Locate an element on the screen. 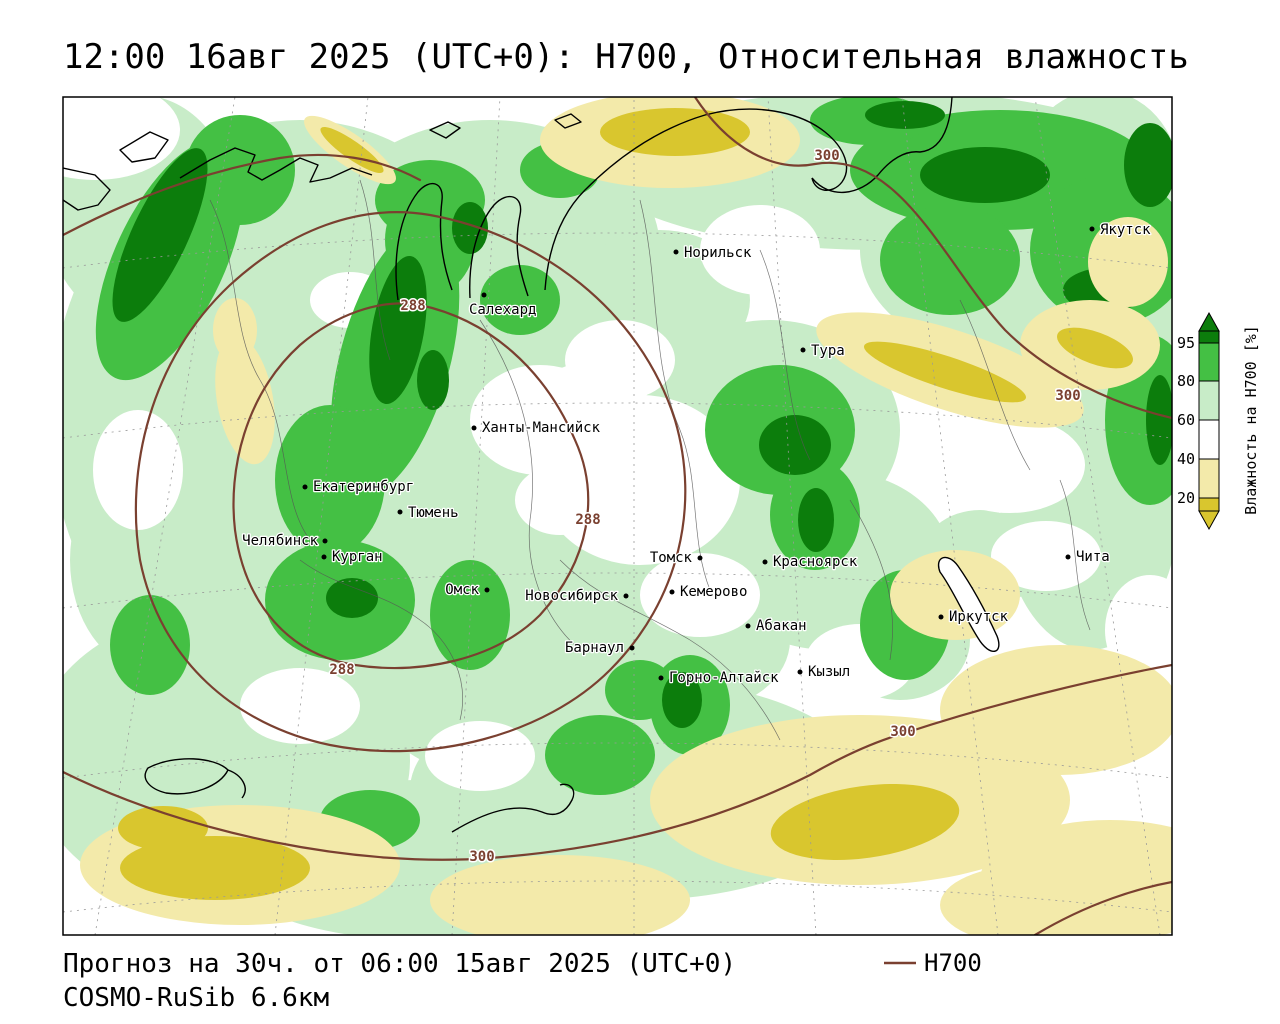 The image size is (1280, 1024). city-marker-gorno-altaysk: Горно-Алтайск is located at coordinates (719, 678).